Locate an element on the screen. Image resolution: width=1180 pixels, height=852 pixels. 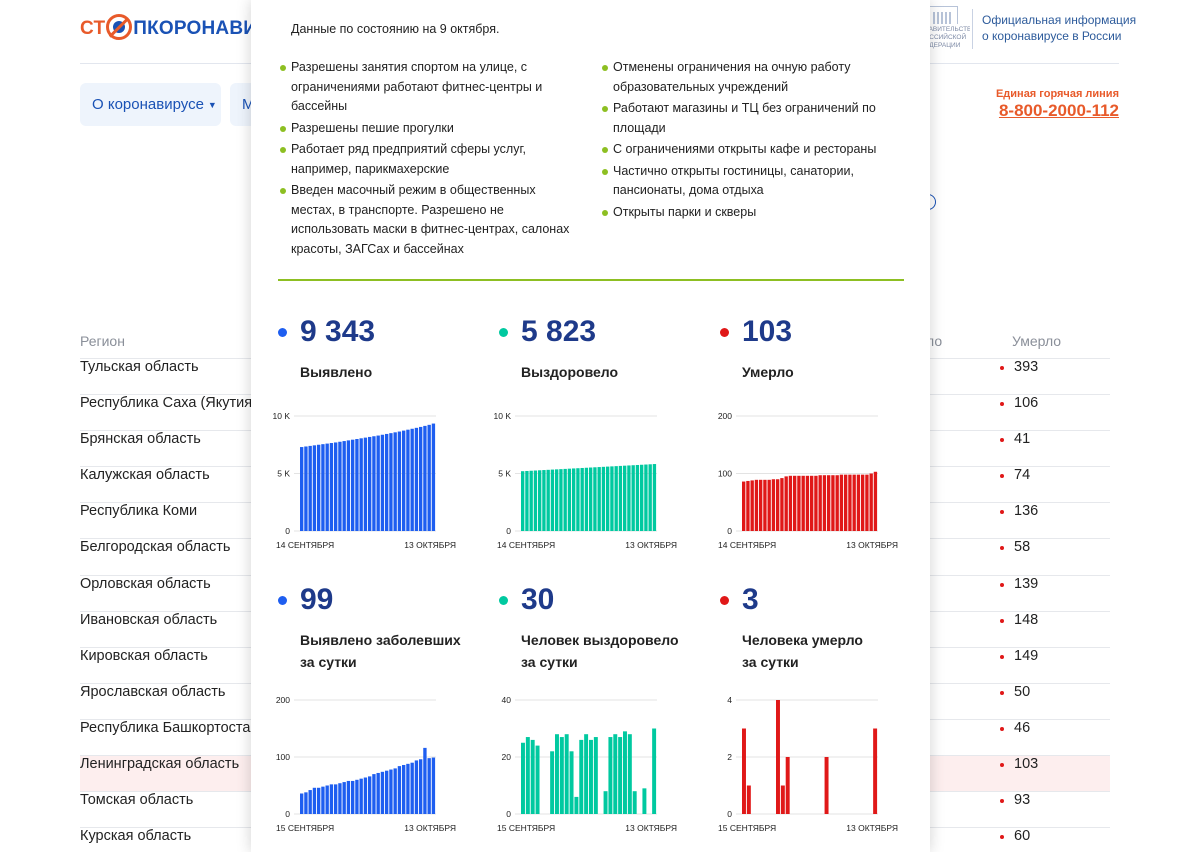
column-header-region: Регион is located at coordinates (102, 341).